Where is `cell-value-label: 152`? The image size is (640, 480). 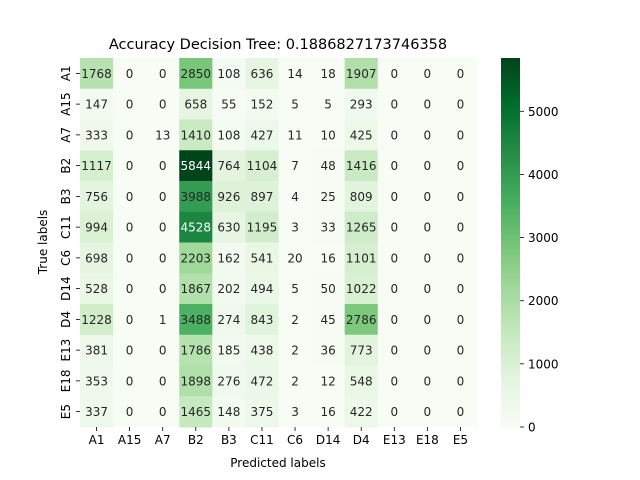
cell-value-label: 152 is located at coordinates (262, 105).